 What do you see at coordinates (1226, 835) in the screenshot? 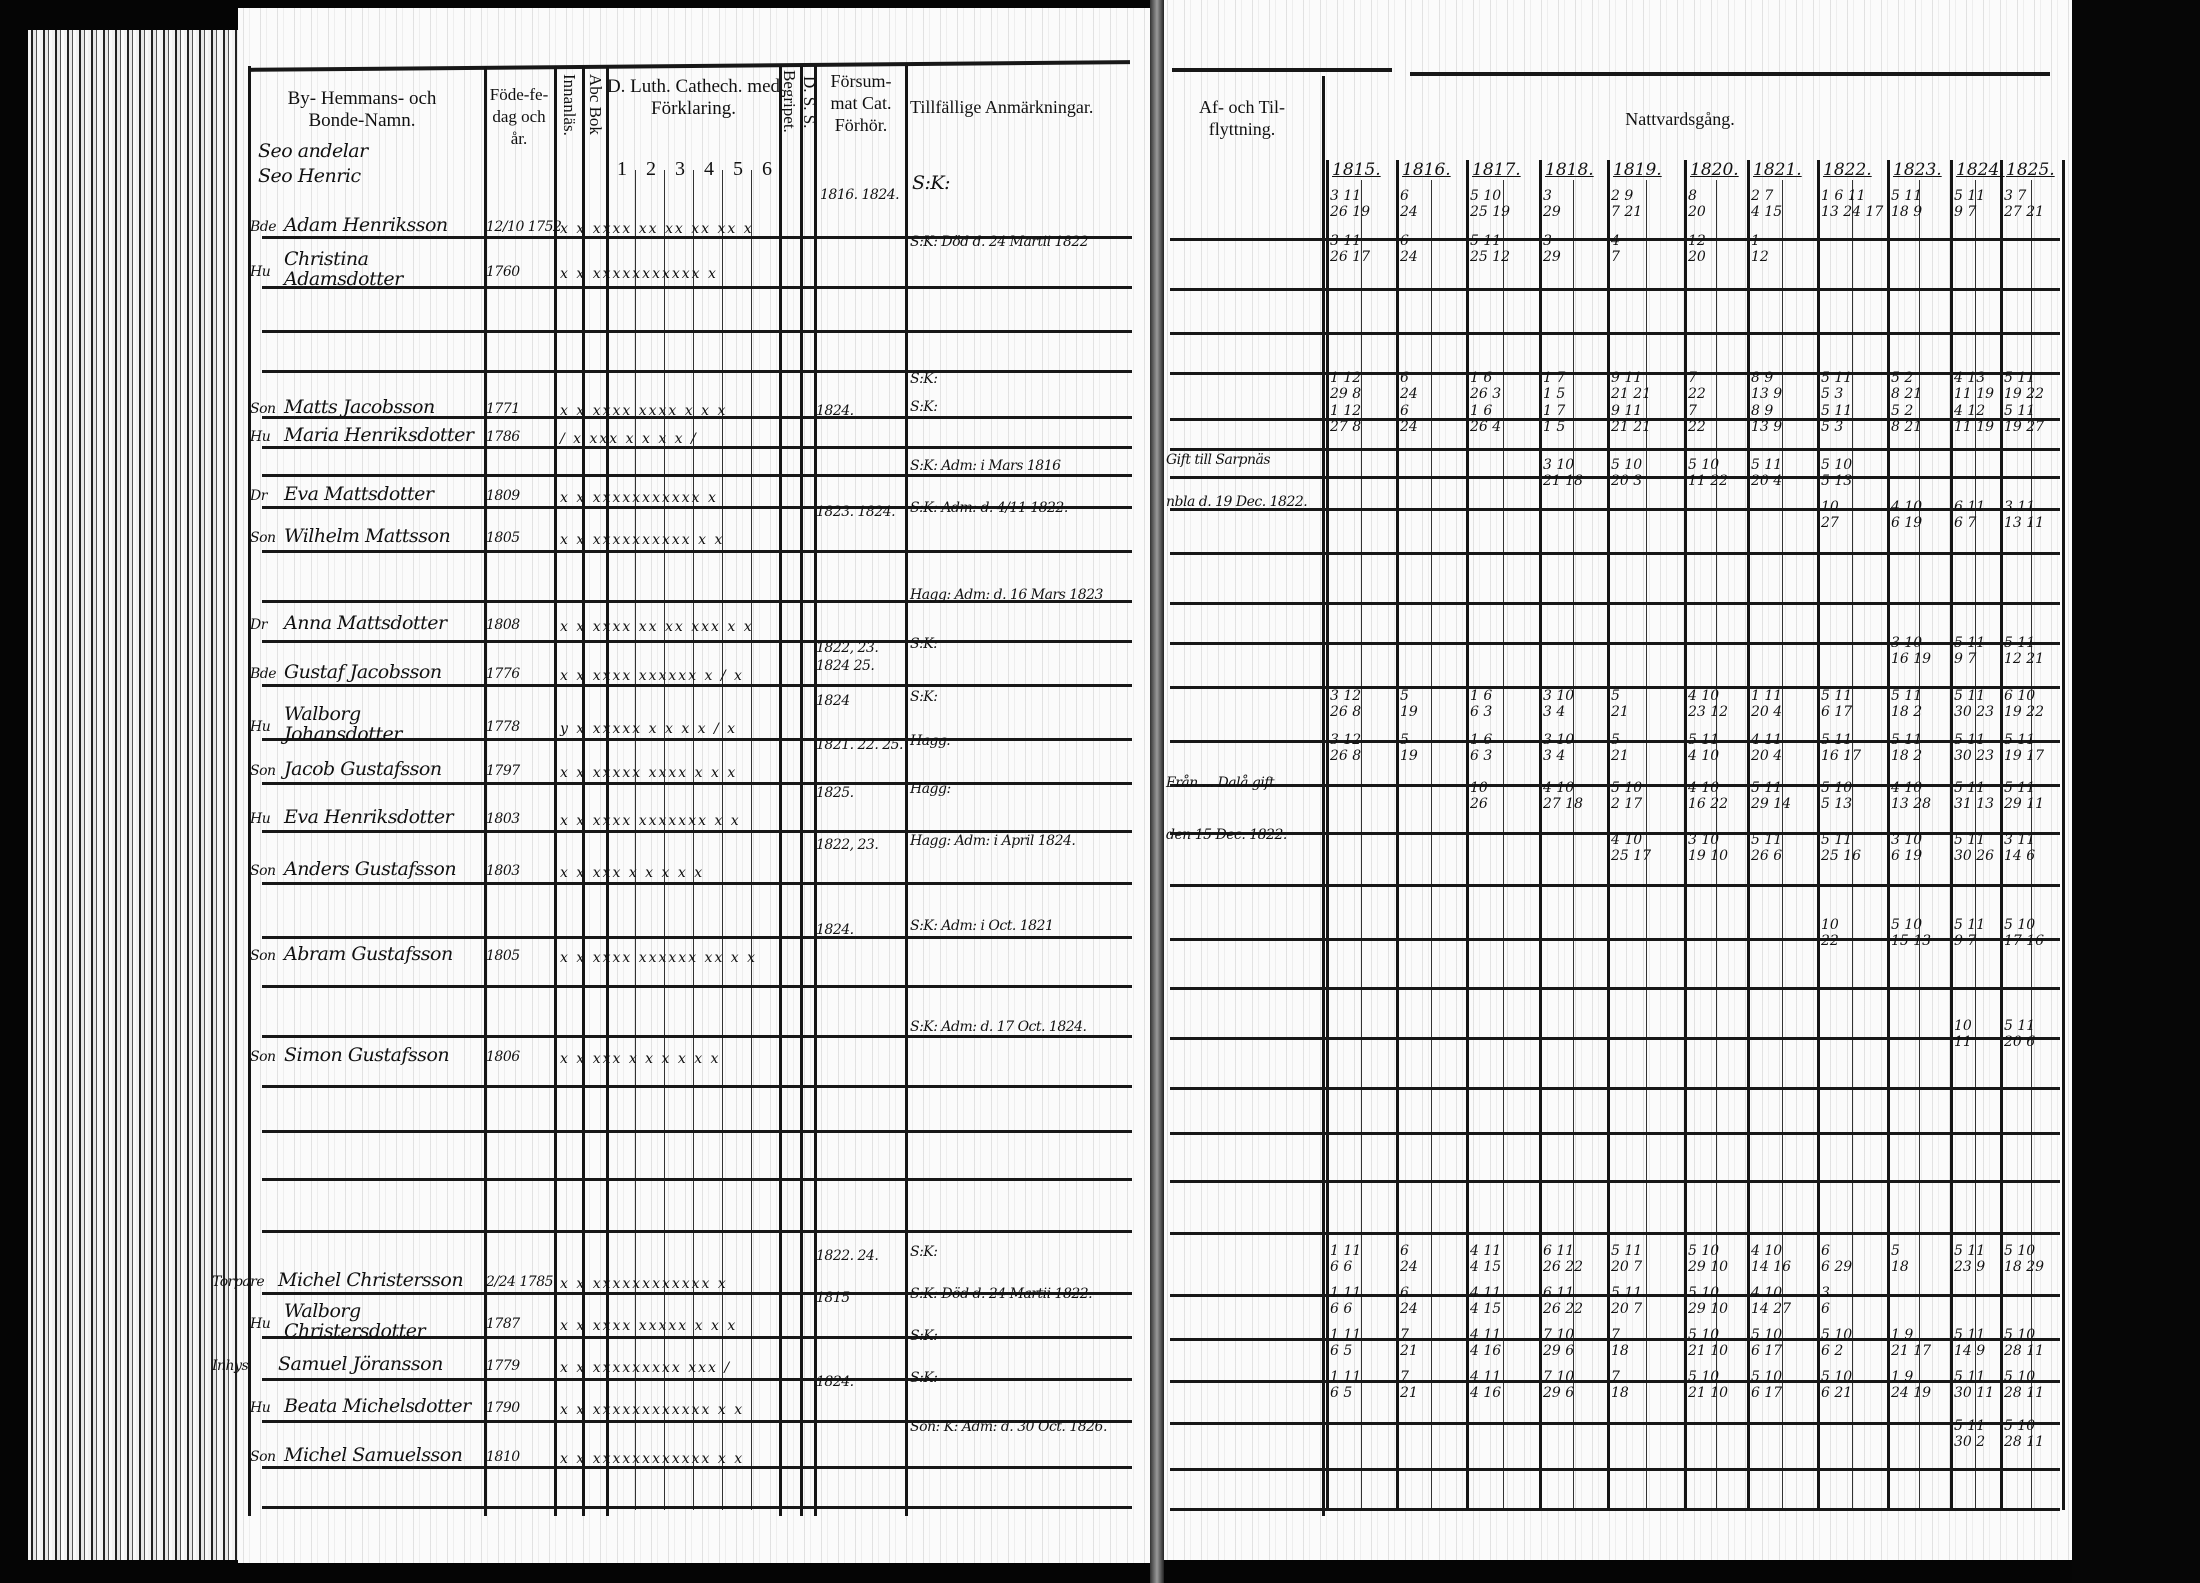
I see `moving-note: den 15 Dec. 1822.` at bounding box center [1226, 835].